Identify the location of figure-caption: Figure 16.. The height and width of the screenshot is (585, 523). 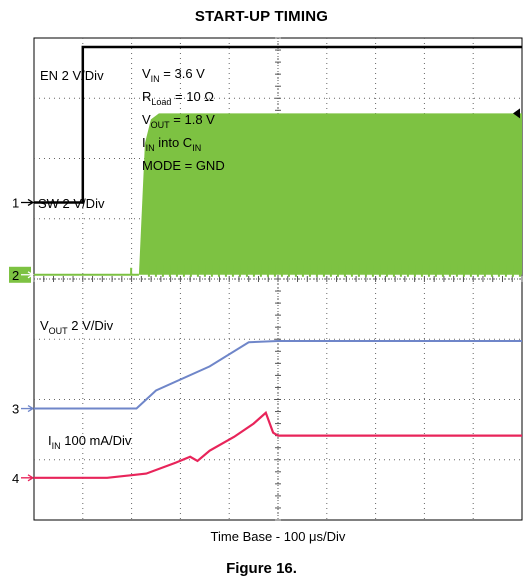
(261, 568).